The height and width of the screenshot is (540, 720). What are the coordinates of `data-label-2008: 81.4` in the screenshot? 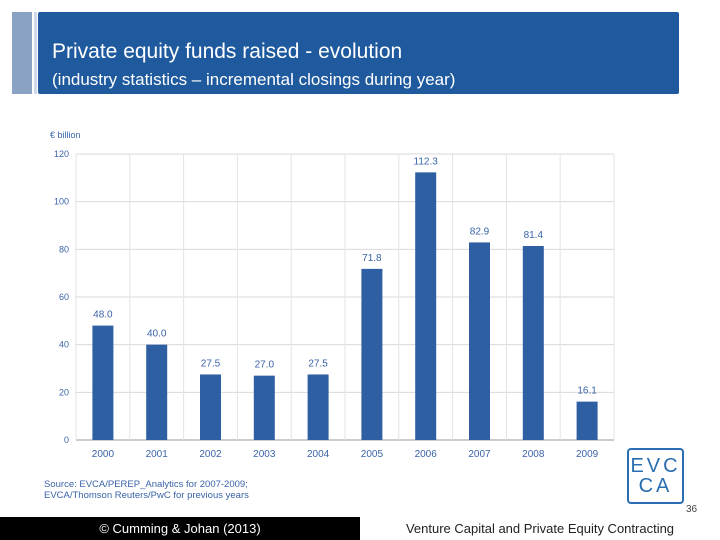 It's located at (534, 235).